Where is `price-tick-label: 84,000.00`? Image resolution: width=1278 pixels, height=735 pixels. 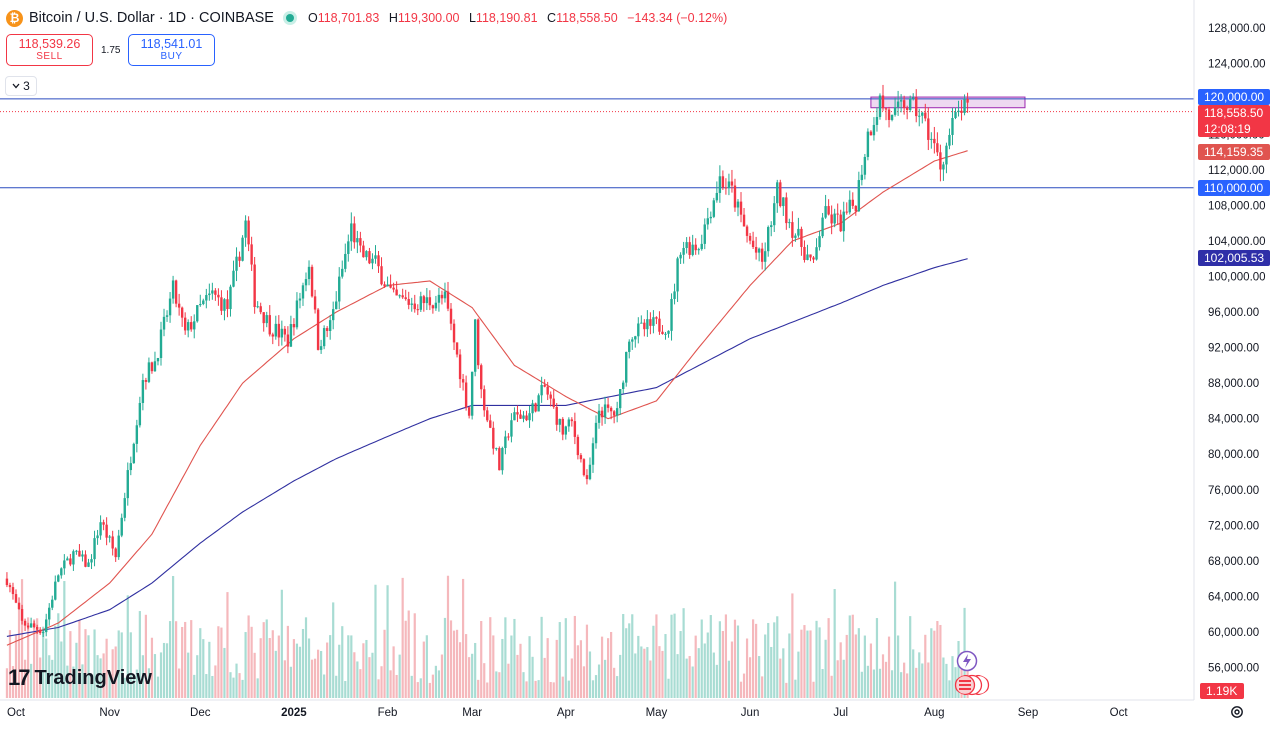
price-tick-label: 84,000.00 is located at coordinates (1233, 420).